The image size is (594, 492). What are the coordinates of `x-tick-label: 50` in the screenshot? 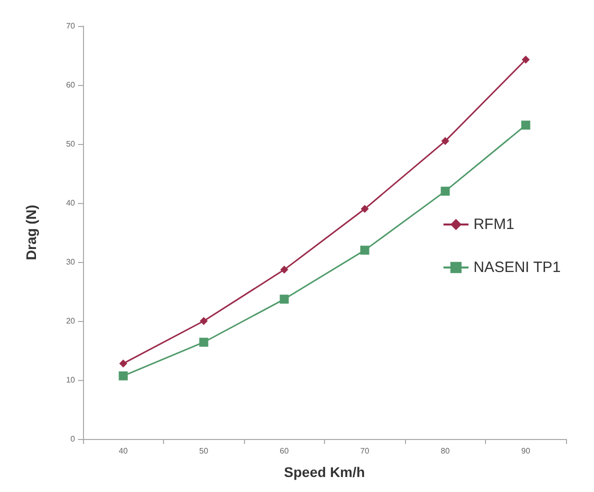 It's located at (204, 451).